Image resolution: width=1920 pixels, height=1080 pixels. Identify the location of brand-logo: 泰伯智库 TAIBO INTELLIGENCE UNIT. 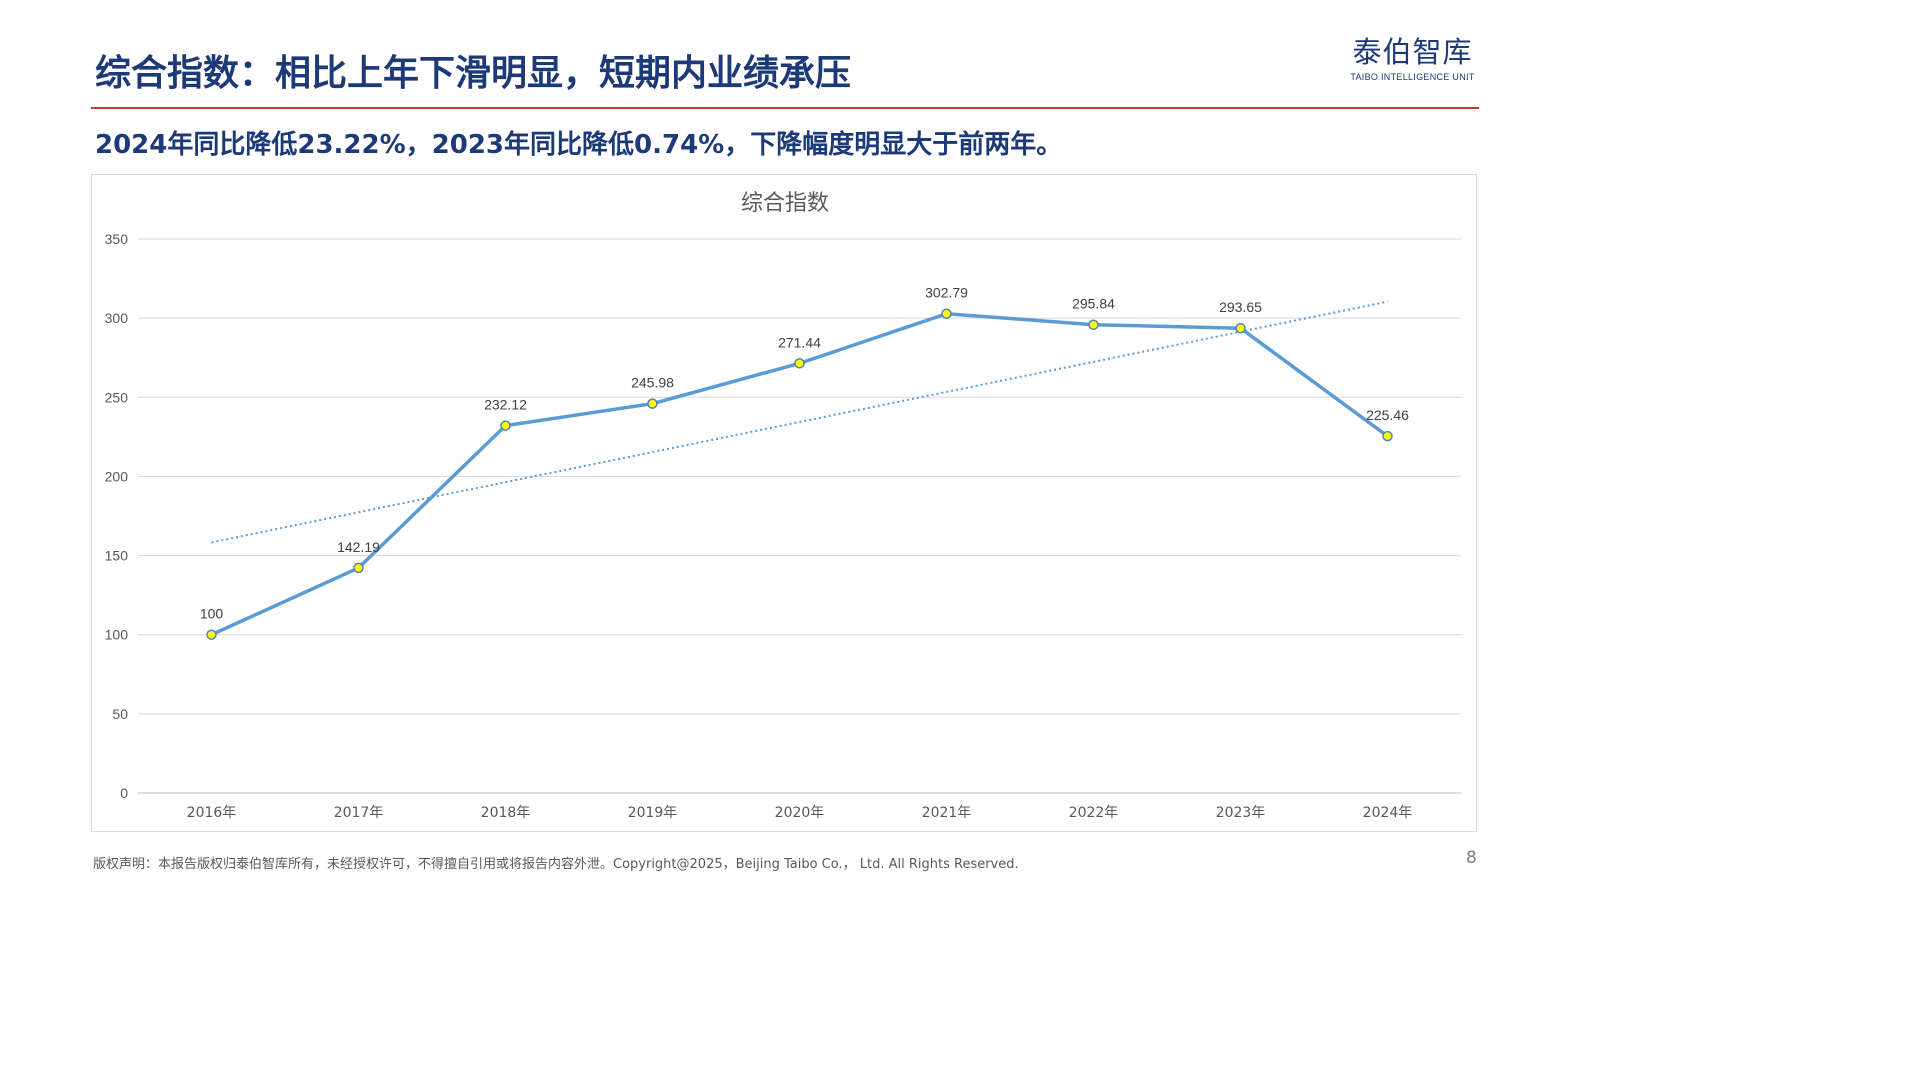
(1412, 59).